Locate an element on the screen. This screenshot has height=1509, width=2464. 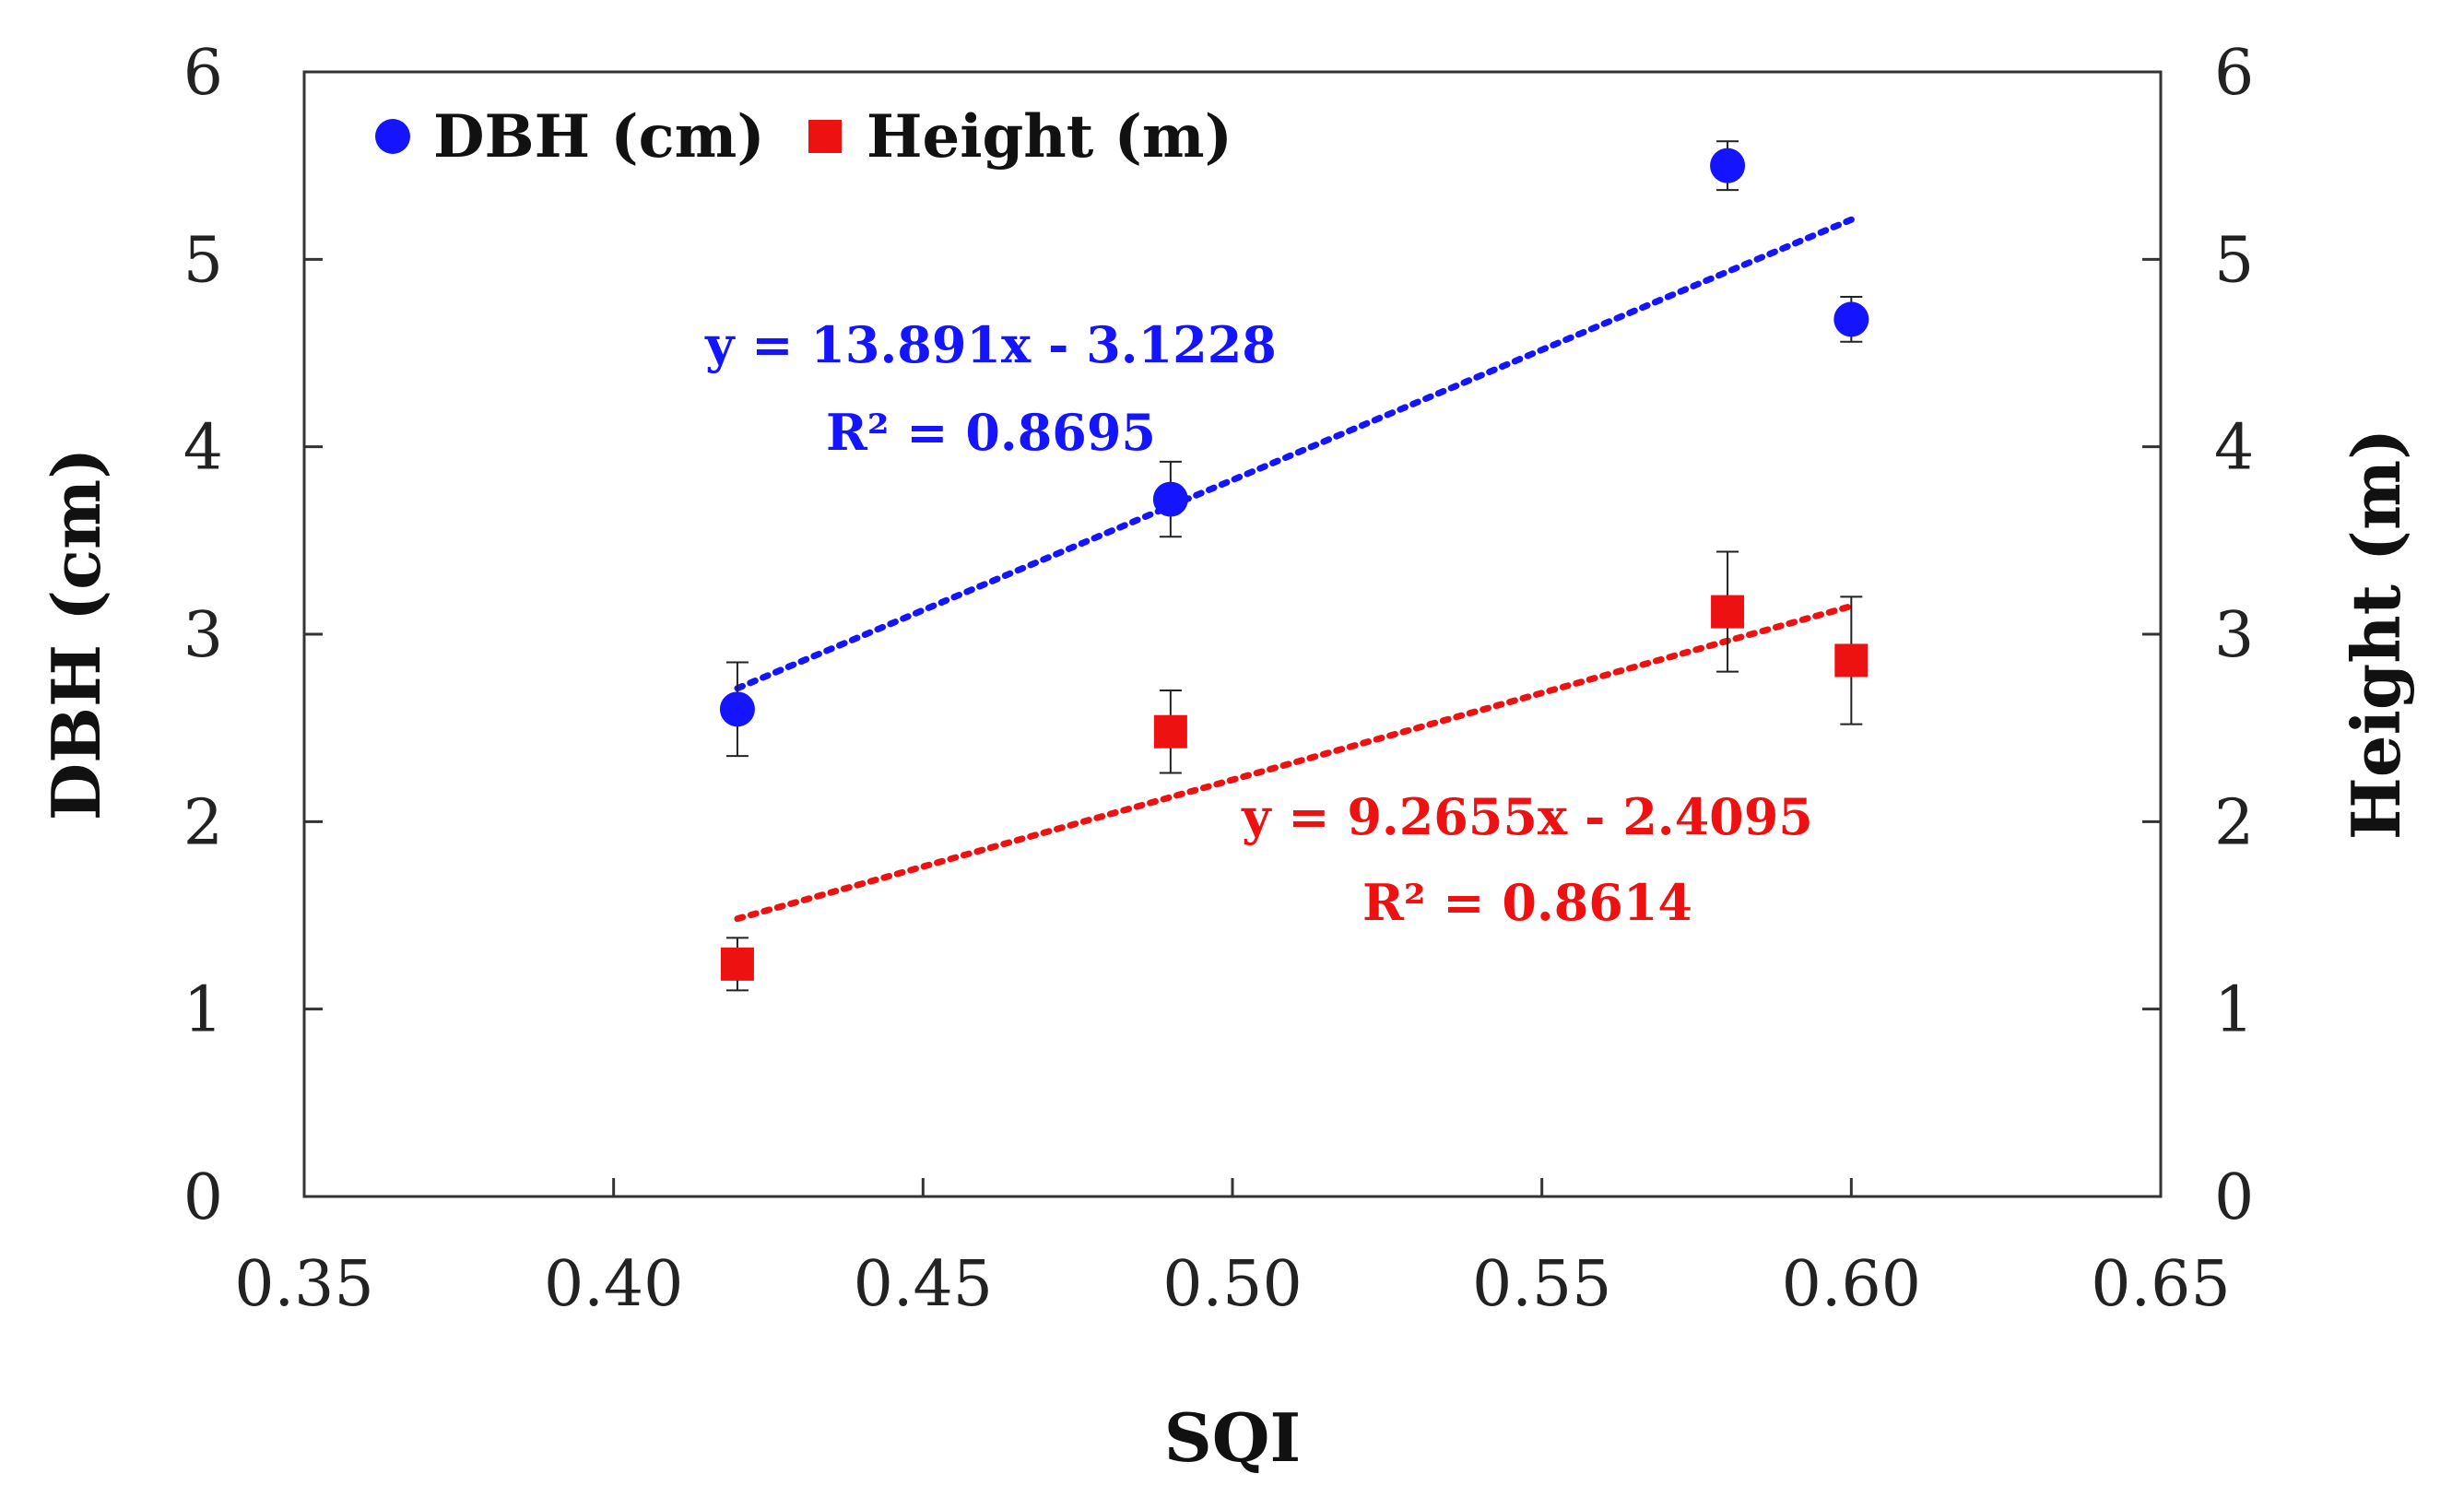
x-axis-ticks: 0.35 0.40 0.45 0.50 0.55 0.60 0.65 is located at coordinates (1232, 1249).